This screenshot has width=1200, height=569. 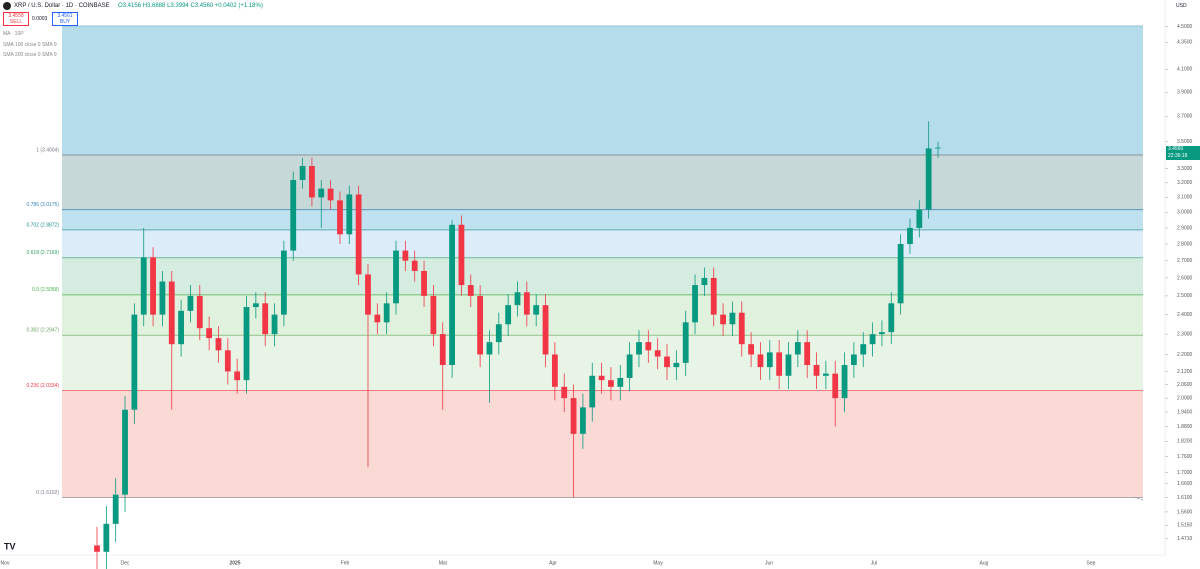 I want to click on y-tick-label: 2.8000, so click(x=1185, y=244).